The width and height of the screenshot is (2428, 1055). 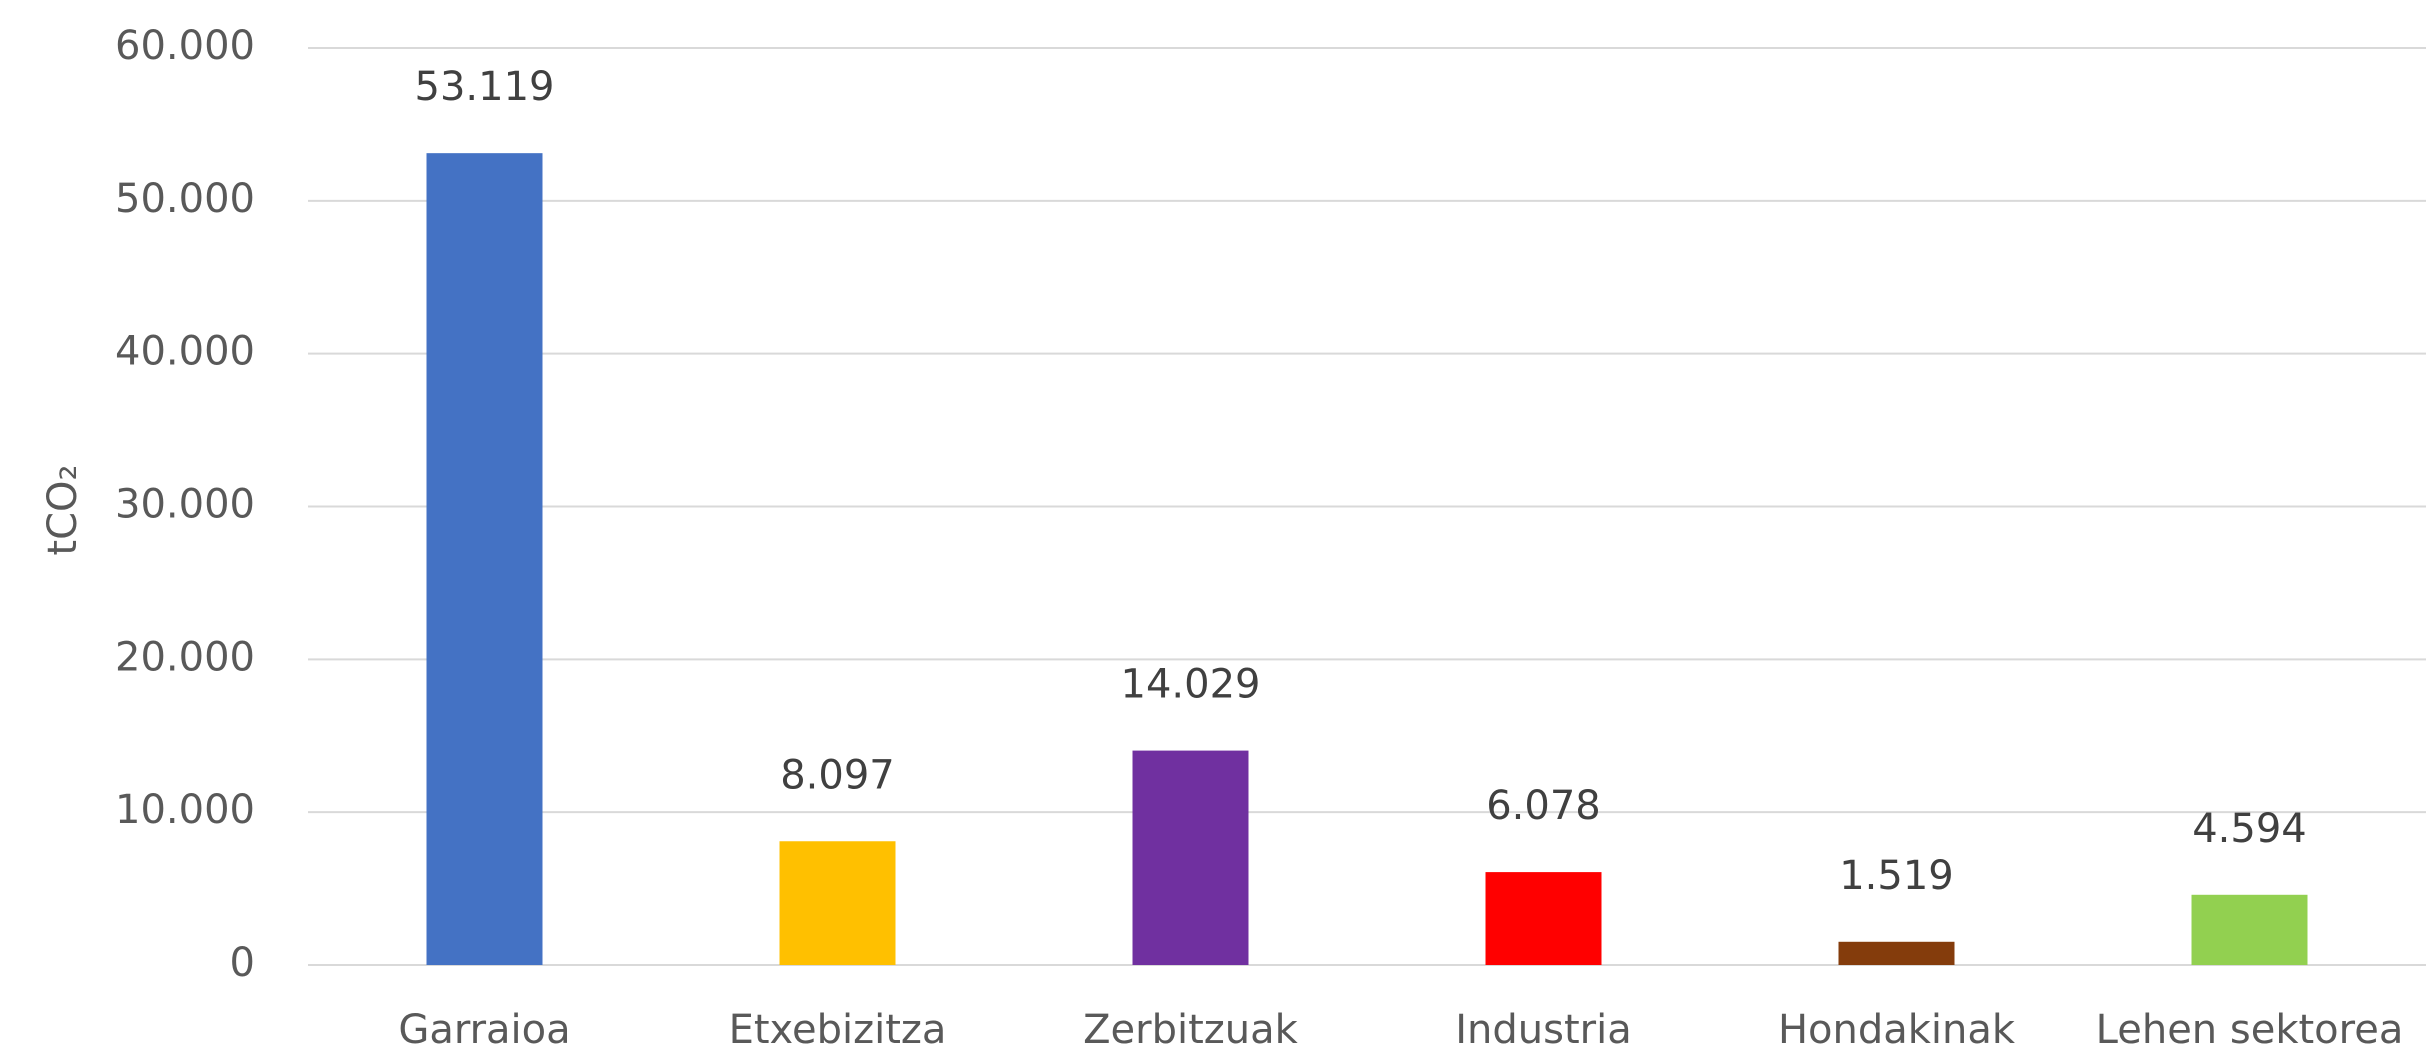 I want to click on y-tick-label: 60.000, so click(x=185, y=46).